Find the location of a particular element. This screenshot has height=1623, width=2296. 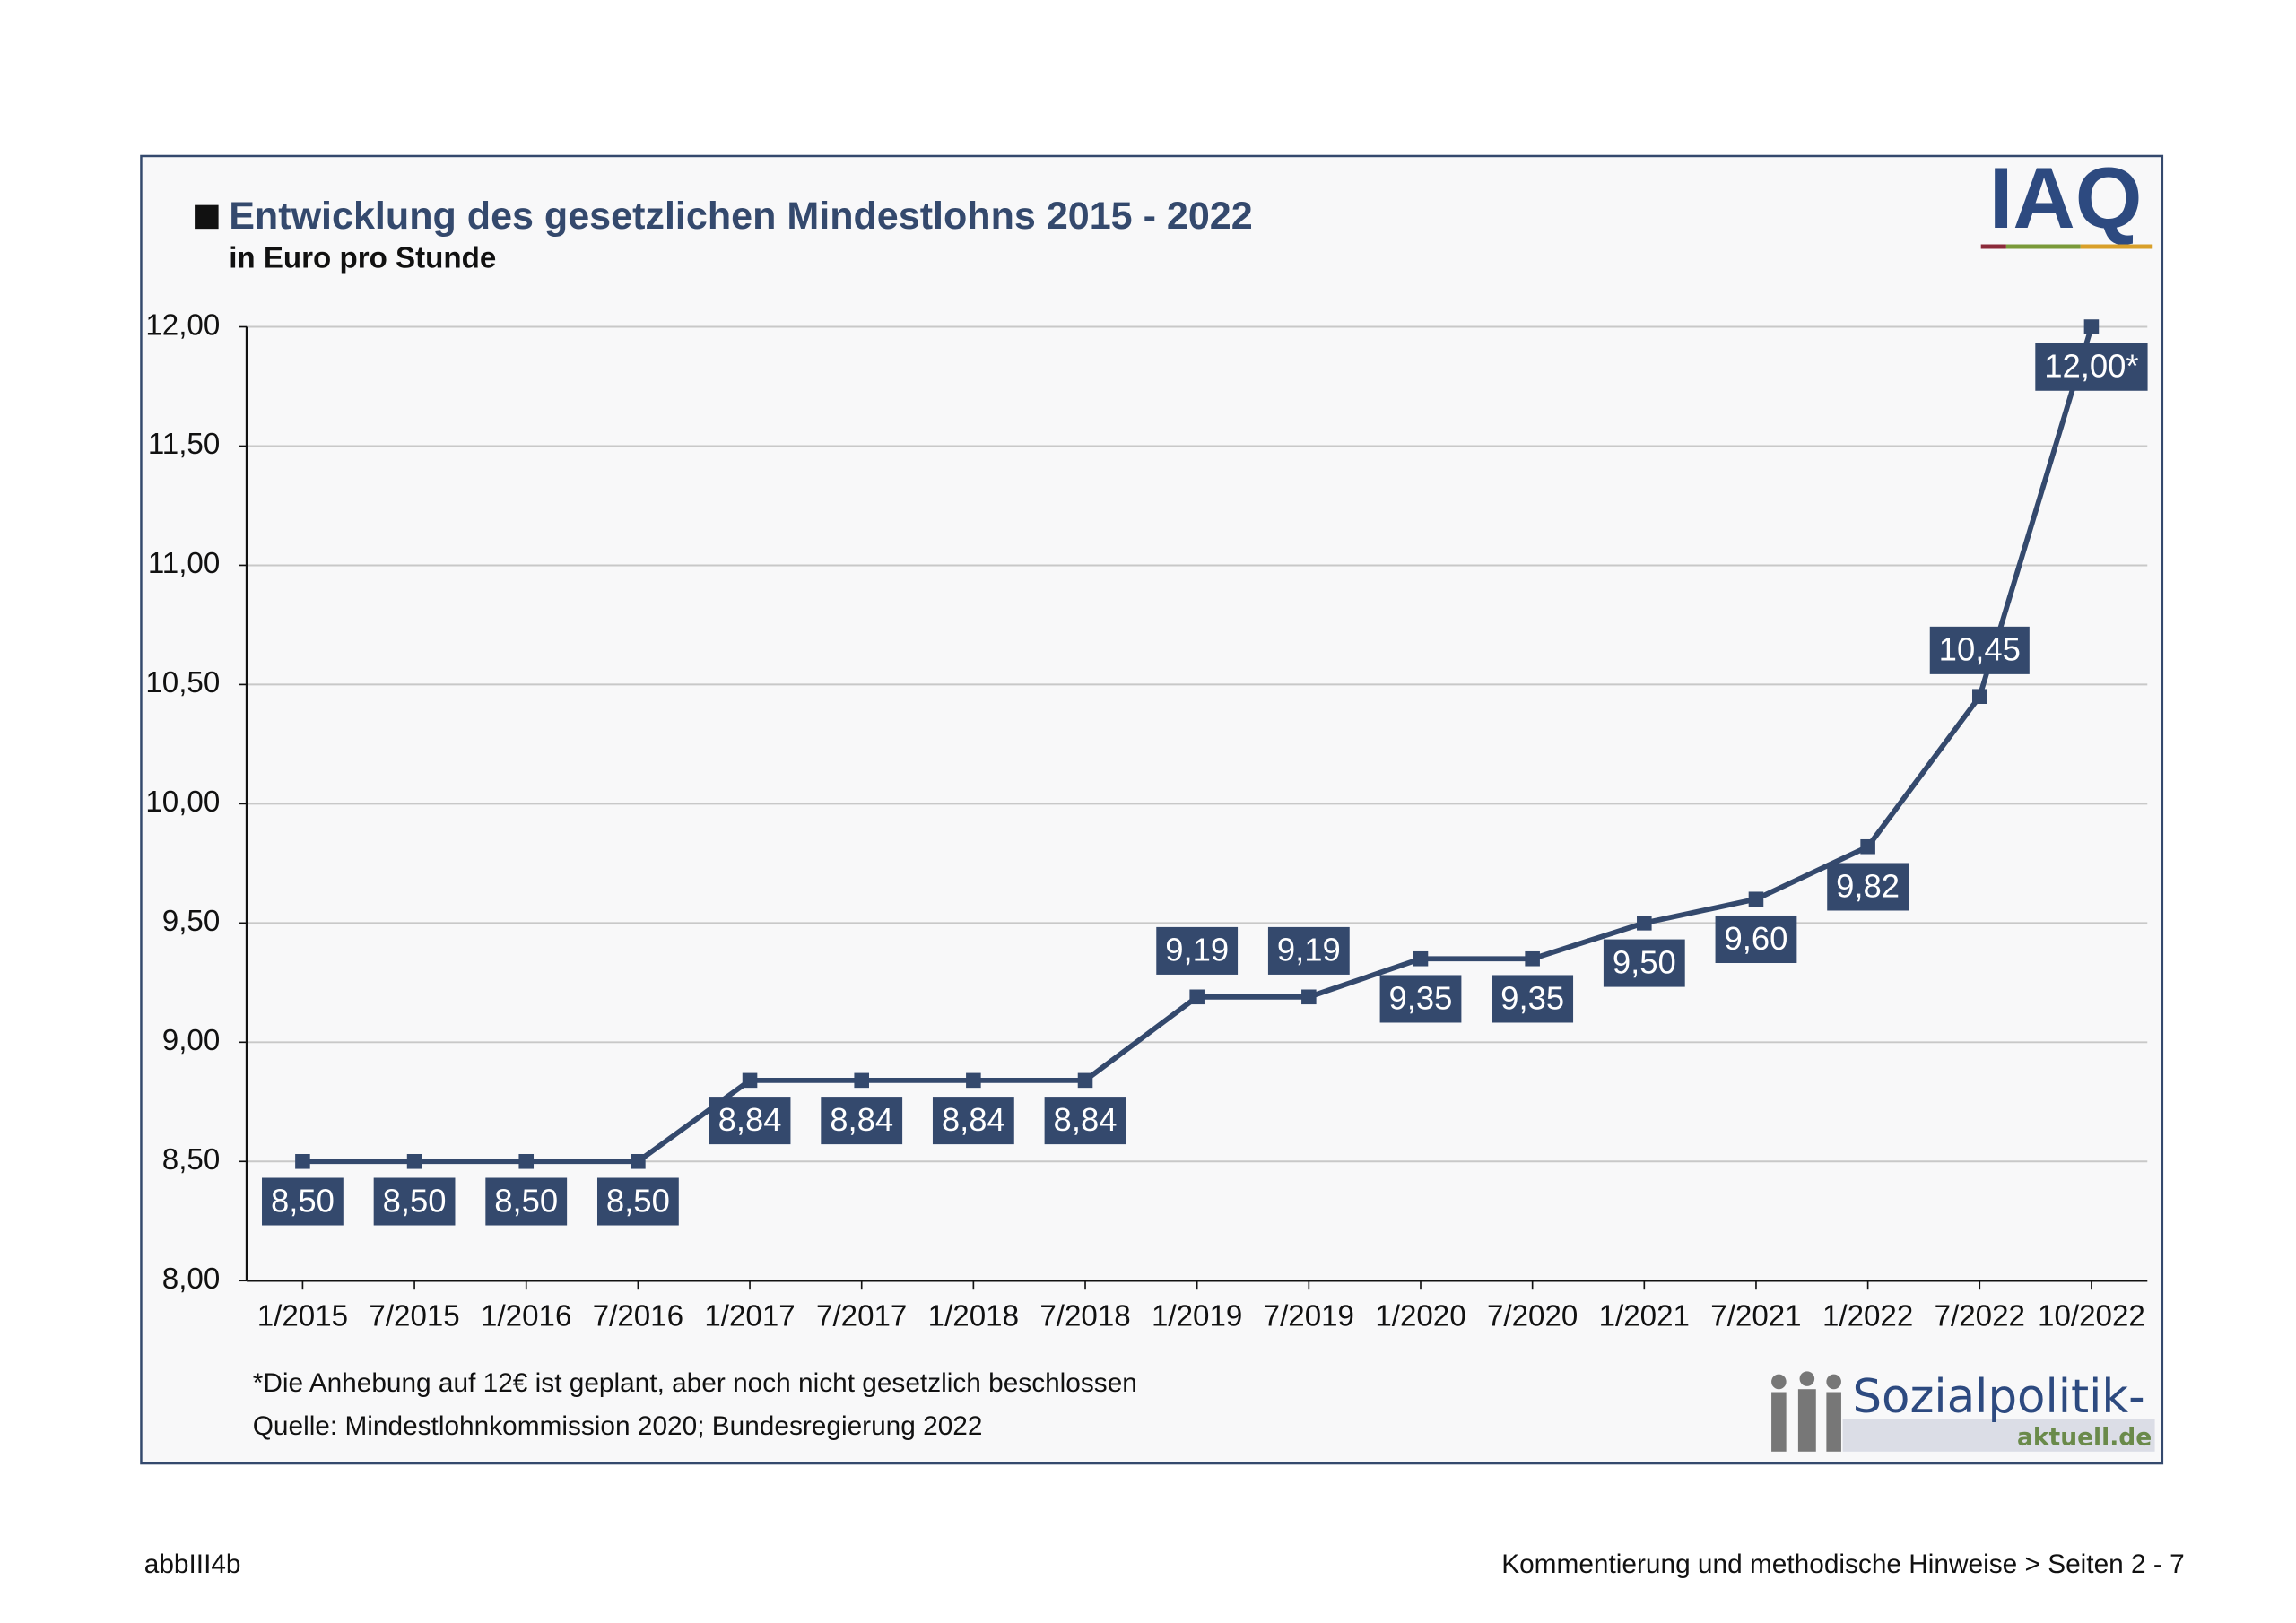

x-tick-label: 7/2021 is located at coordinates (1755, 1315).